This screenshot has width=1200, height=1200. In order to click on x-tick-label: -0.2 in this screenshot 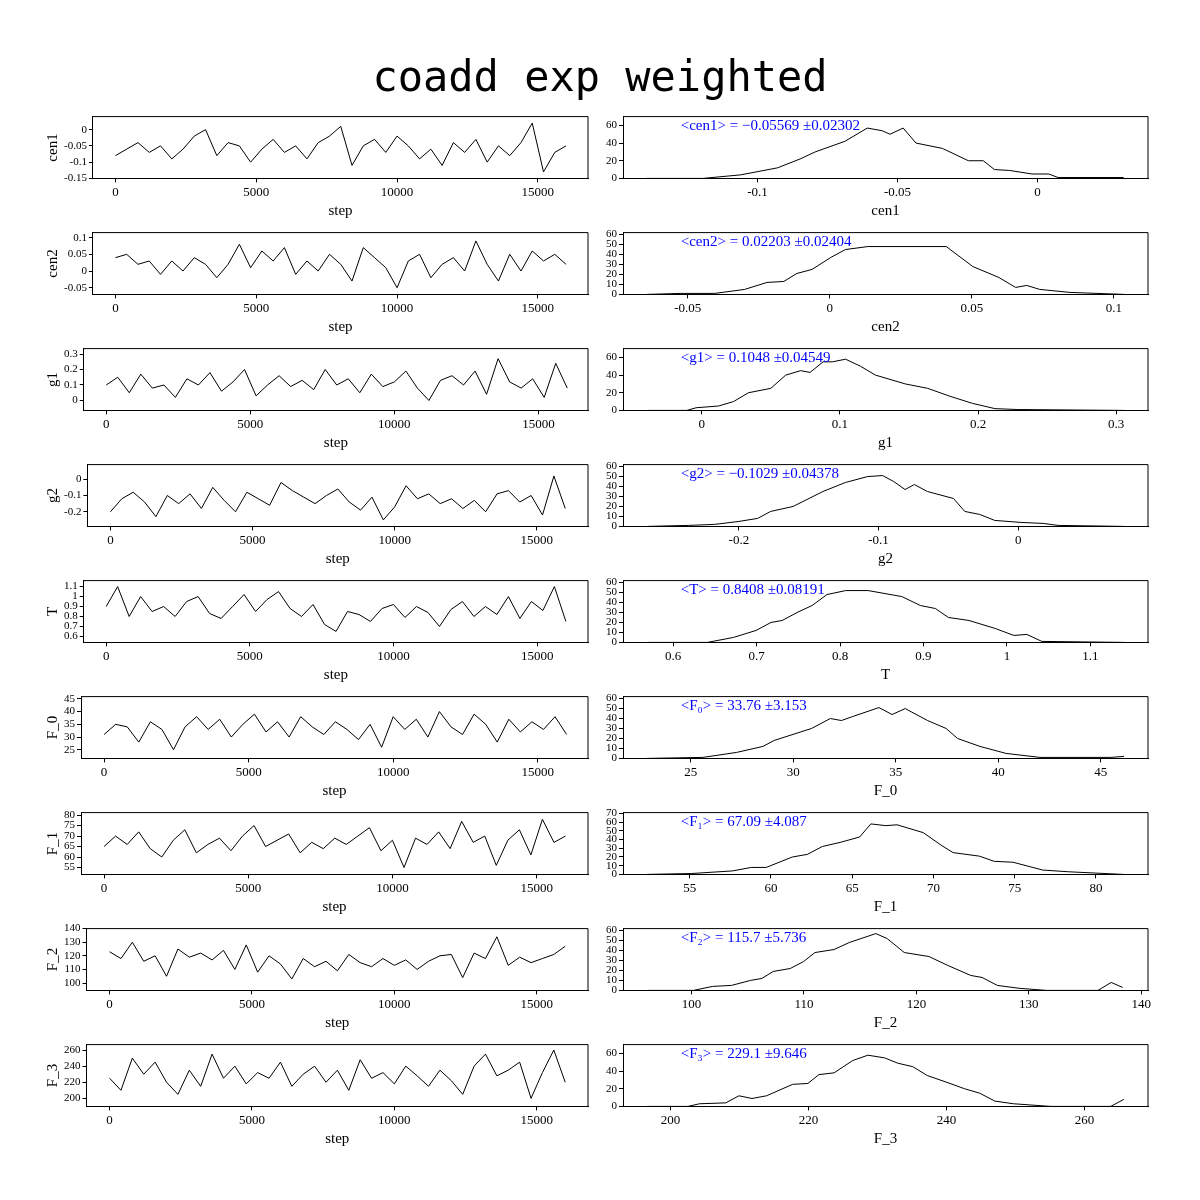, I will do `click(739, 539)`.